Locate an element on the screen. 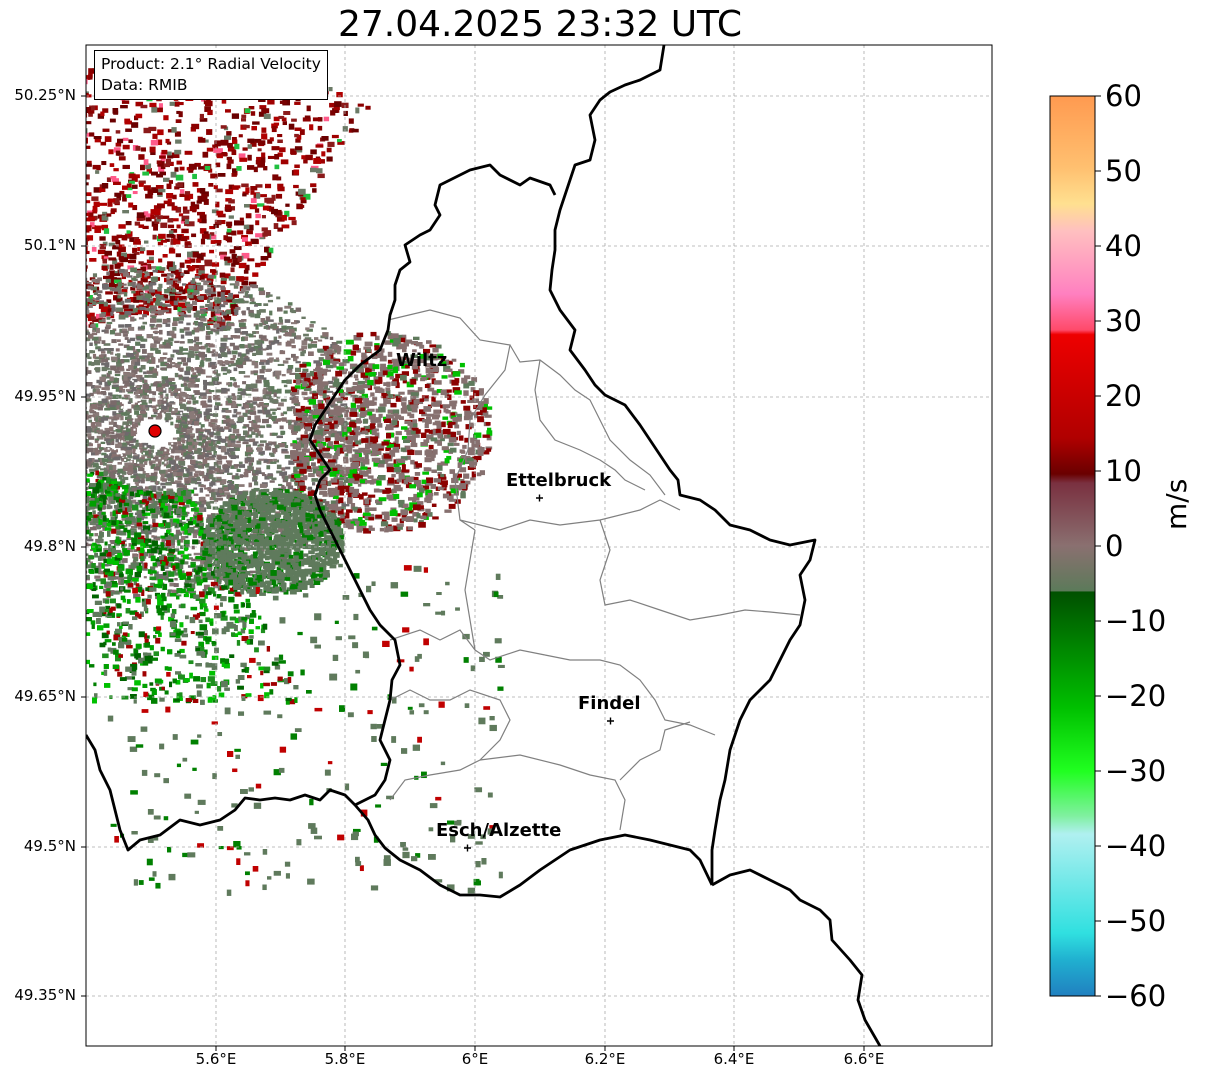 The height and width of the screenshot is (1081, 1207). lat-label: 49.95°N is located at coordinates (45, 396).